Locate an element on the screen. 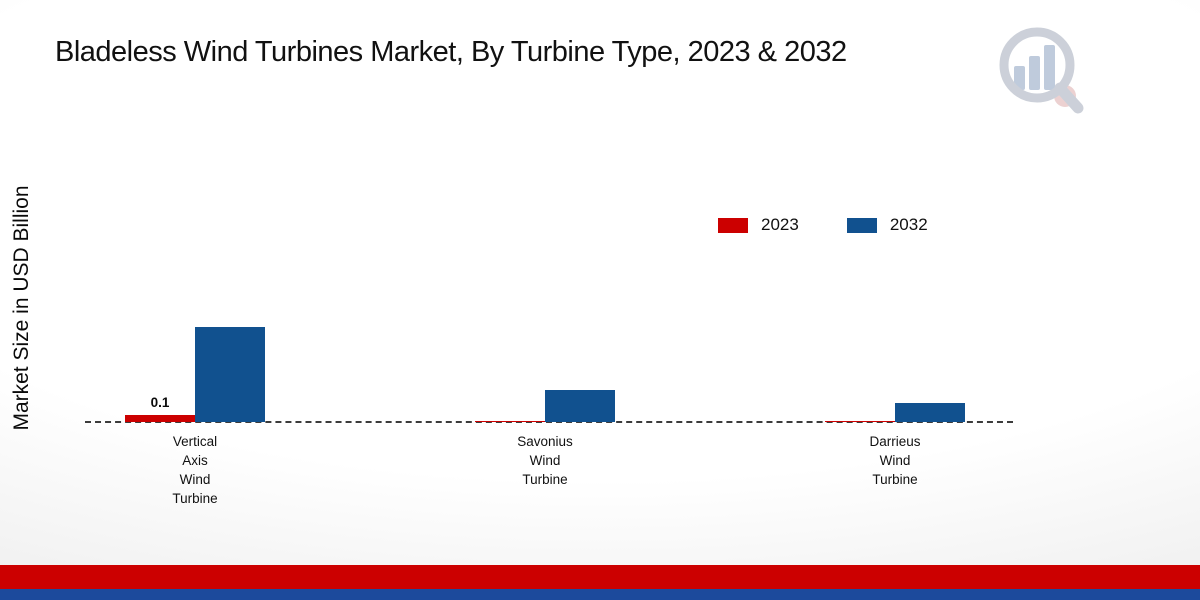  category-label: Darrieus Wind Turbine is located at coordinates (895, 460).